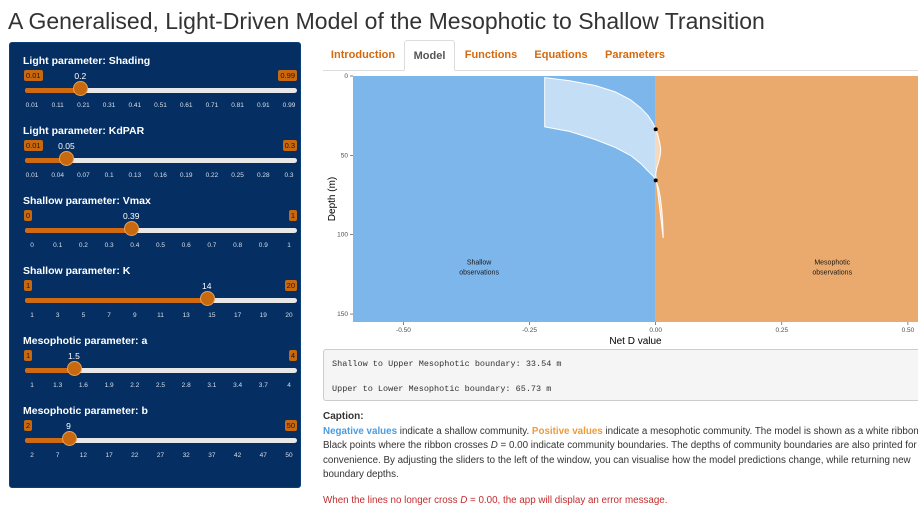 The height and width of the screenshot is (517, 918). What do you see at coordinates (131, 216) in the screenshot?
I see `slider-value-label: 0.39` at bounding box center [131, 216].